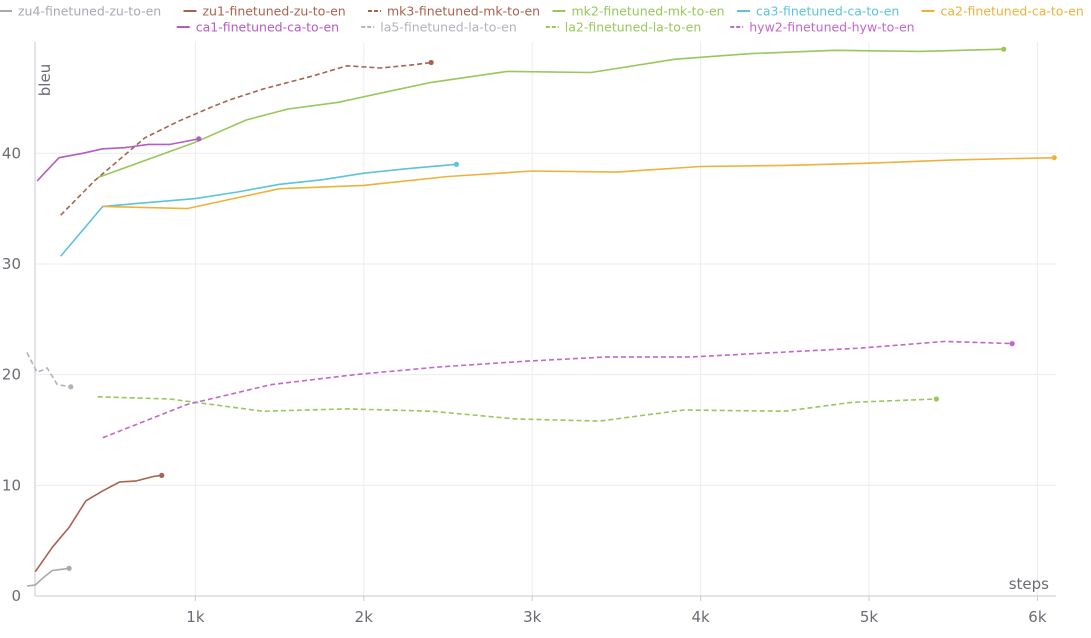 The image size is (1091, 638). I want to click on legend-label: zu4-finetuned-zu-to-en, so click(89, 11).